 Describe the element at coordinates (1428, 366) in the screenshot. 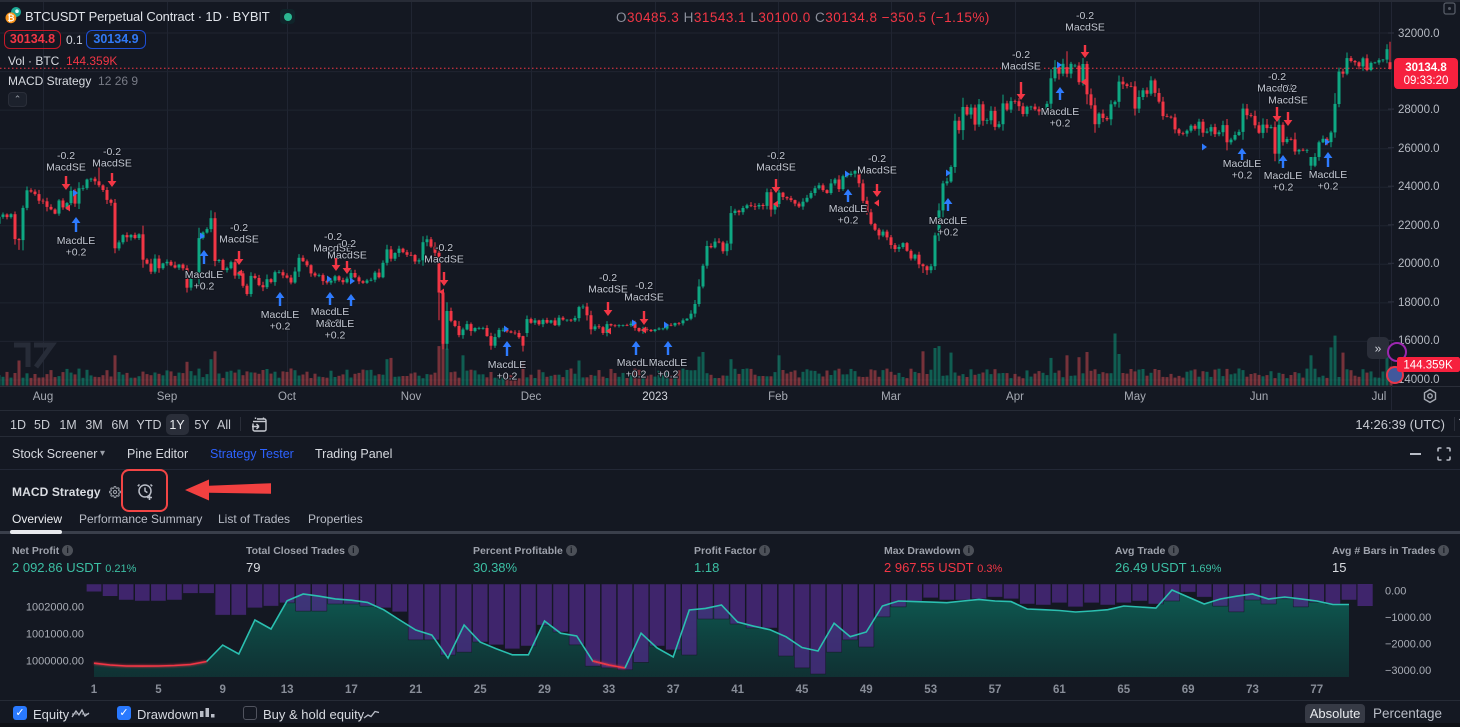

I see `svg-text: 144.359K` at that location.